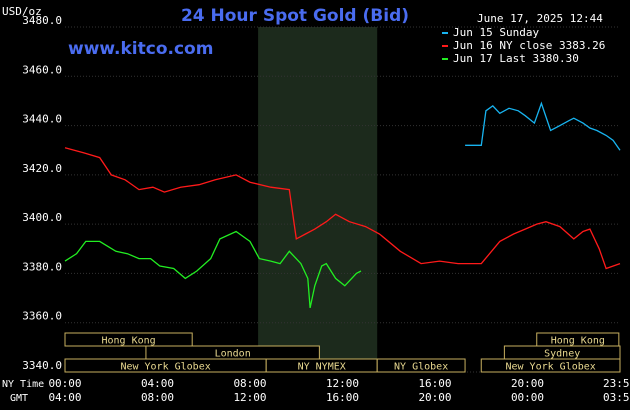 Image resolution: width=630 pixels, height=410 pixels. I want to click on x-tick-label: 08:00, so click(249, 383).